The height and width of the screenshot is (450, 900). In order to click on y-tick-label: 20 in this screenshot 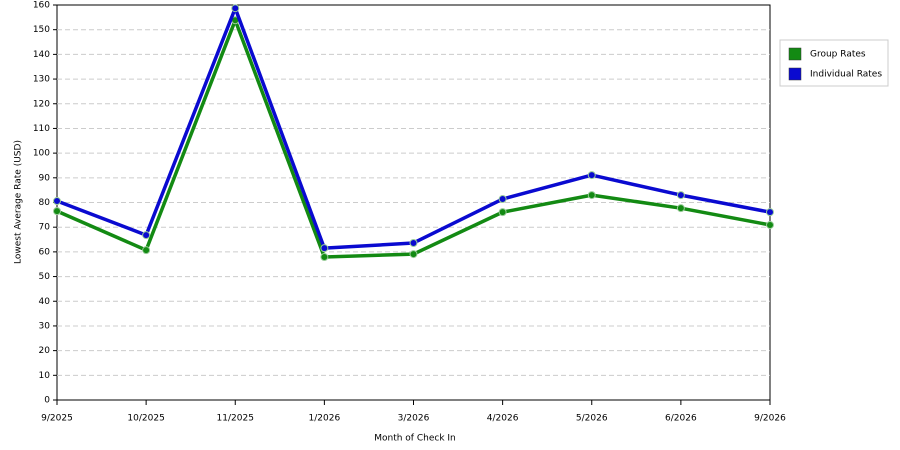, I will do `click(45, 351)`.